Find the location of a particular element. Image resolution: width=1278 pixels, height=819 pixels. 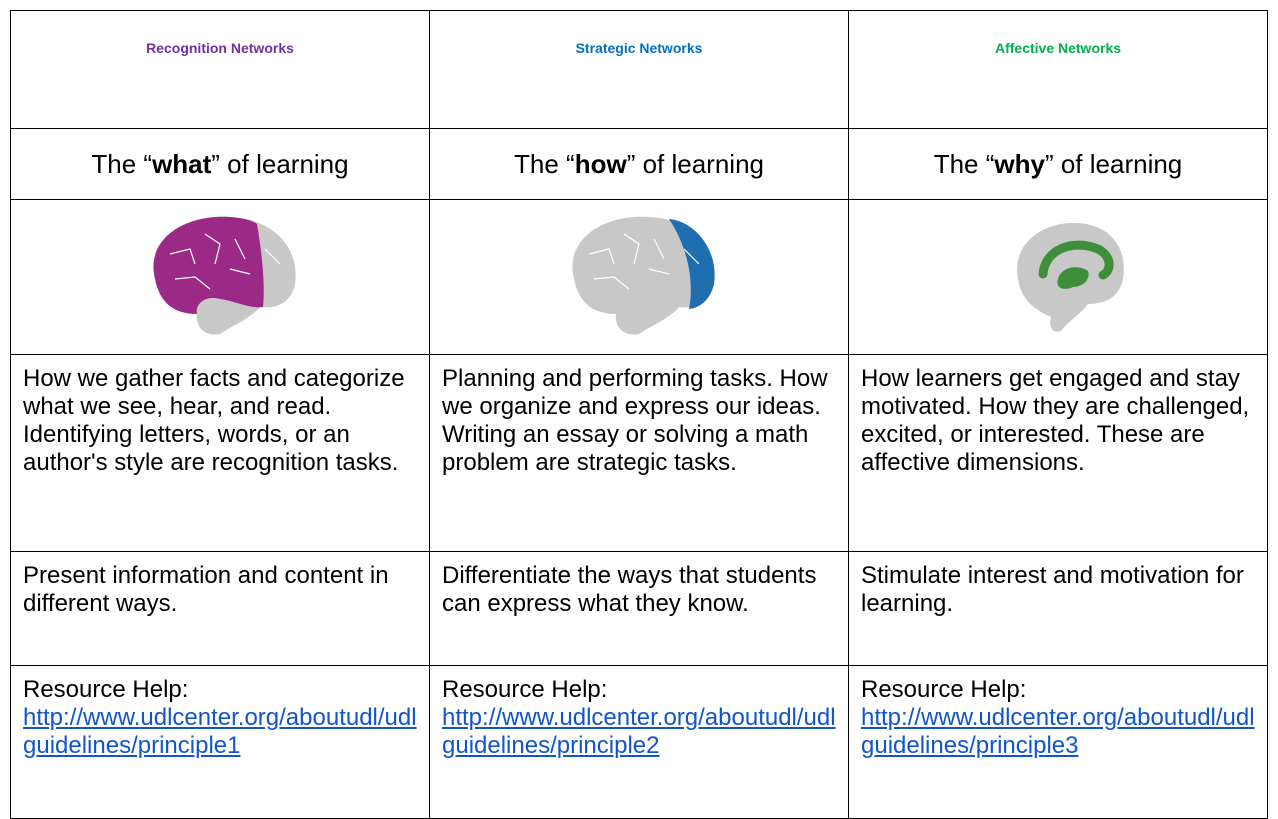

header-cell: Strategic Networks is located at coordinates (639, 69).